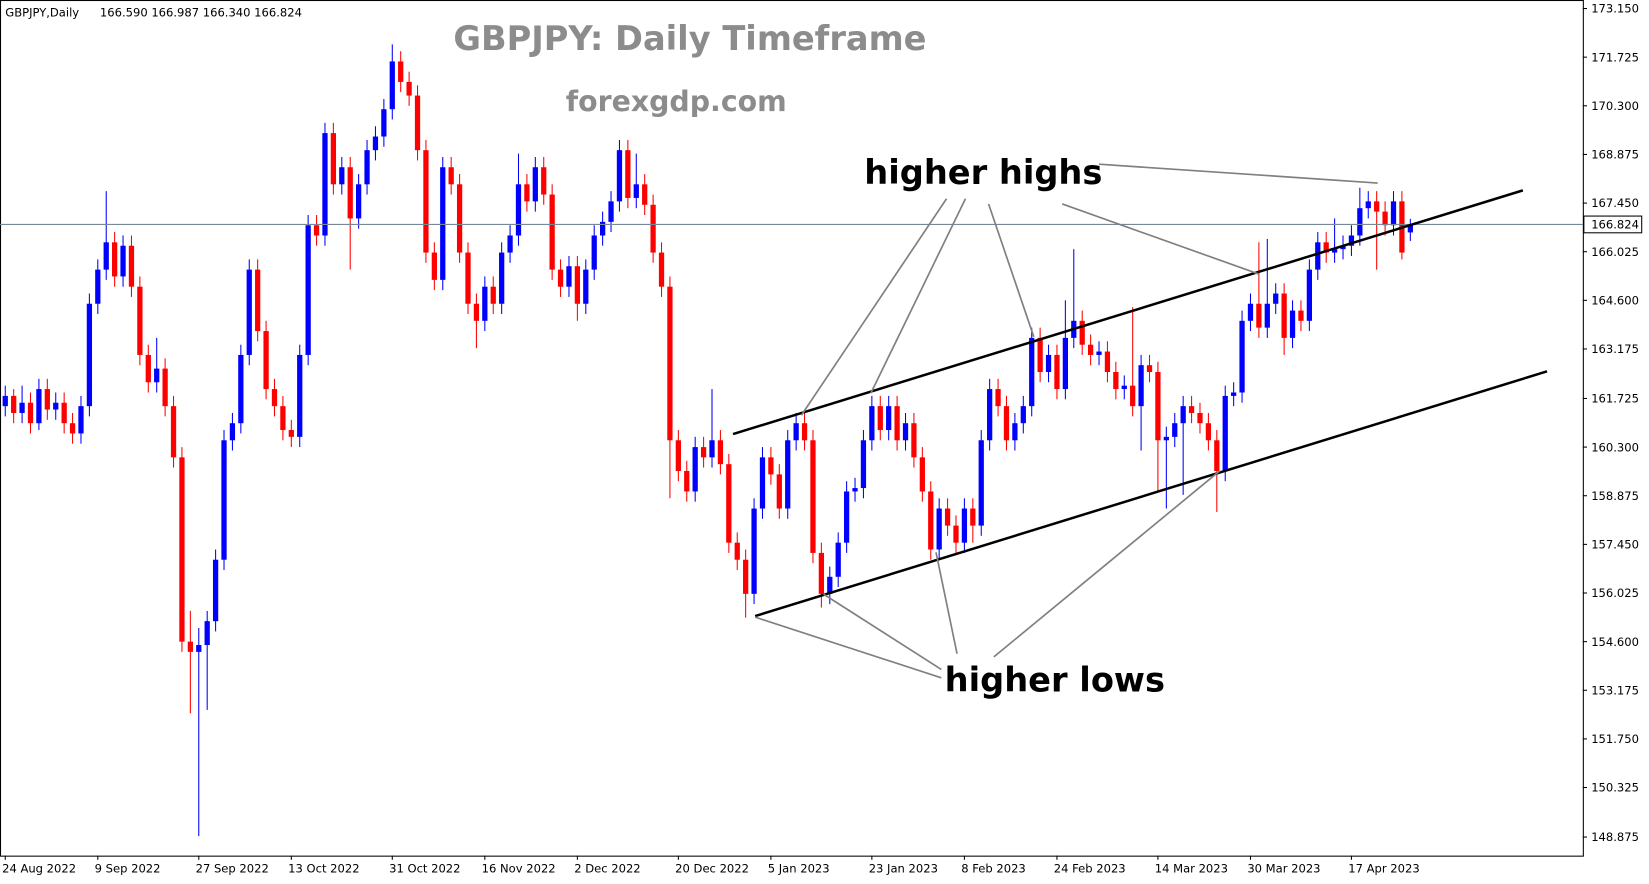 This screenshot has width=1649, height=884. Describe the element at coordinates (424, 868) in the screenshot. I see `x-tick-label: 31 Oct 2022` at that location.